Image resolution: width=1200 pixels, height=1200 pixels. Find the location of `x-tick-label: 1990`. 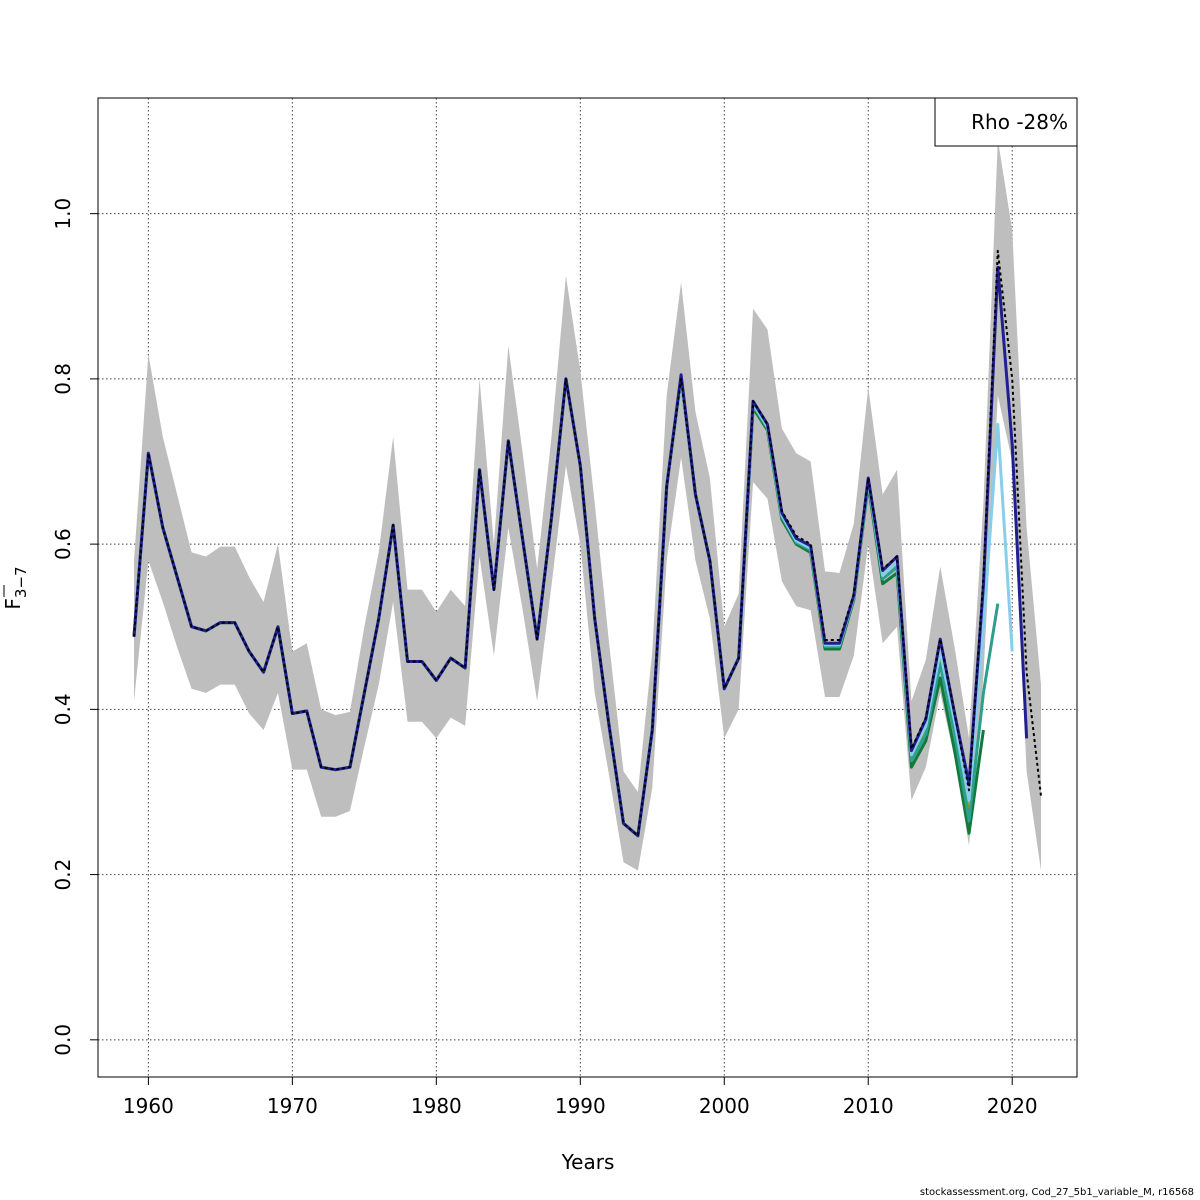

x-tick-label: 1990 is located at coordinates (580, 1106).